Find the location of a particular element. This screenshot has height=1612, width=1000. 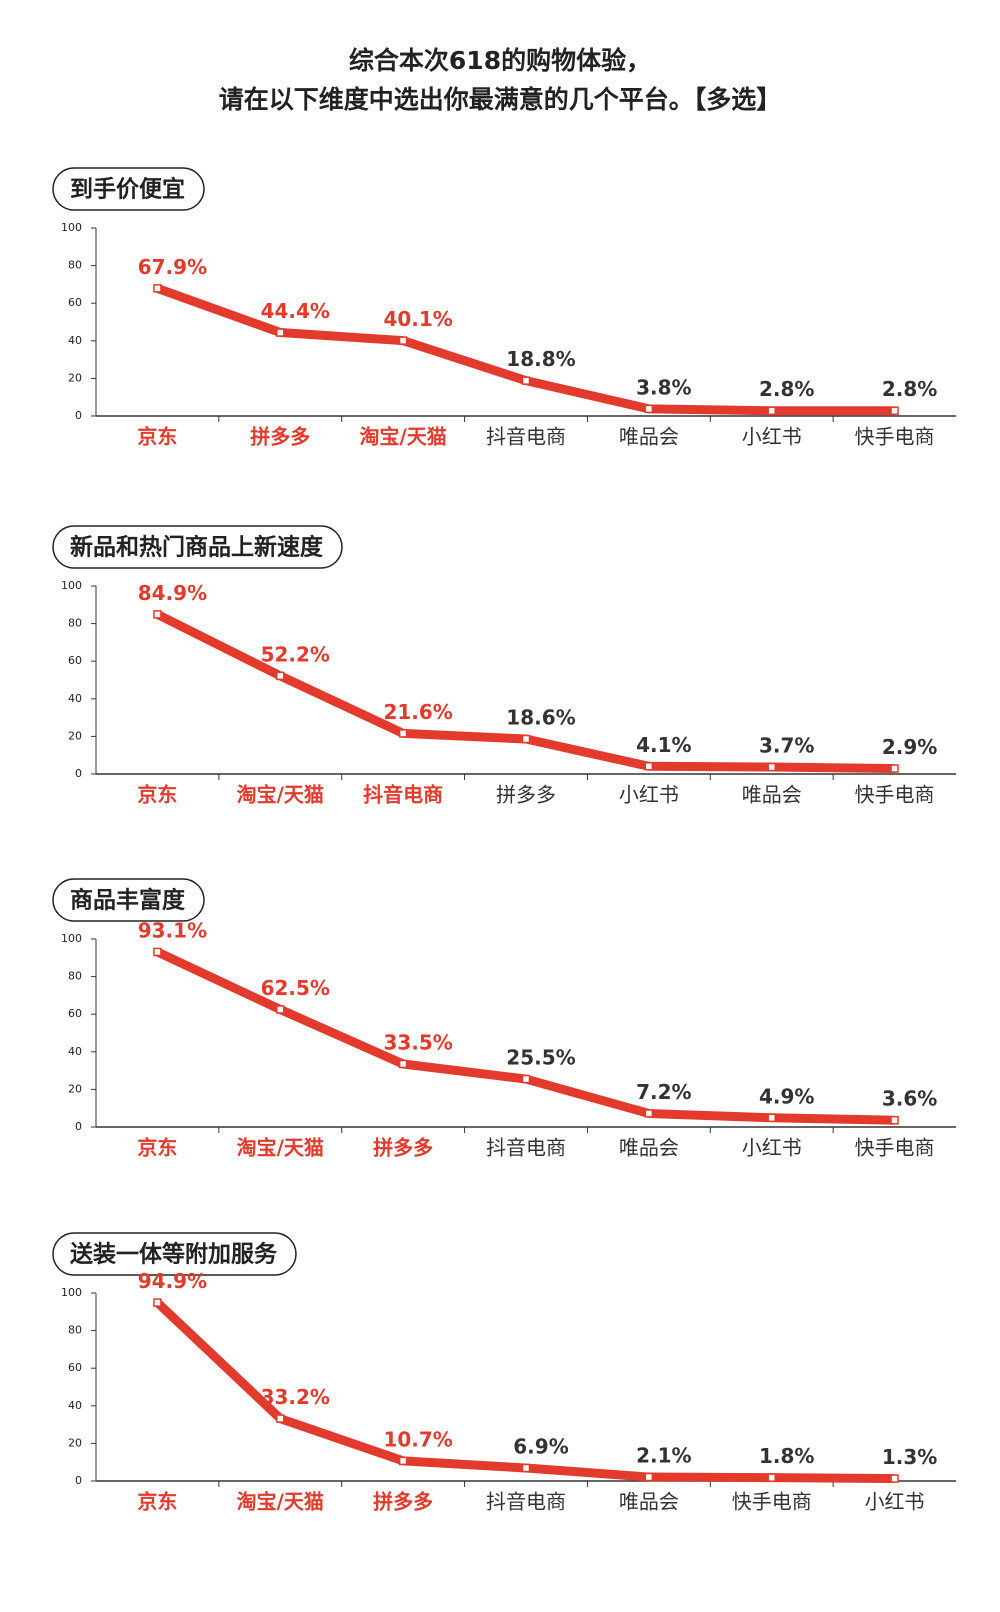

data-label: 1.8% is located at coordinates (786, 1456).